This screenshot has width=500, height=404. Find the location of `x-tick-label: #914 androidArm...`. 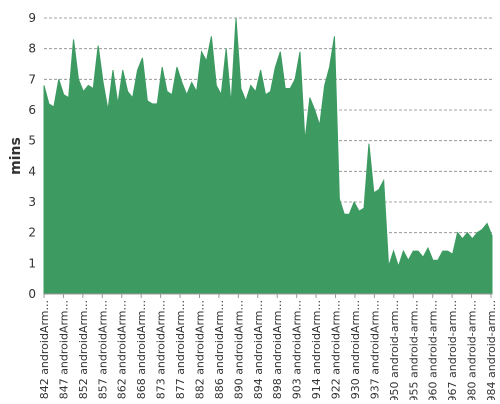

x-tick-label: #914 androidArm... is located at coordinates (316, 350).